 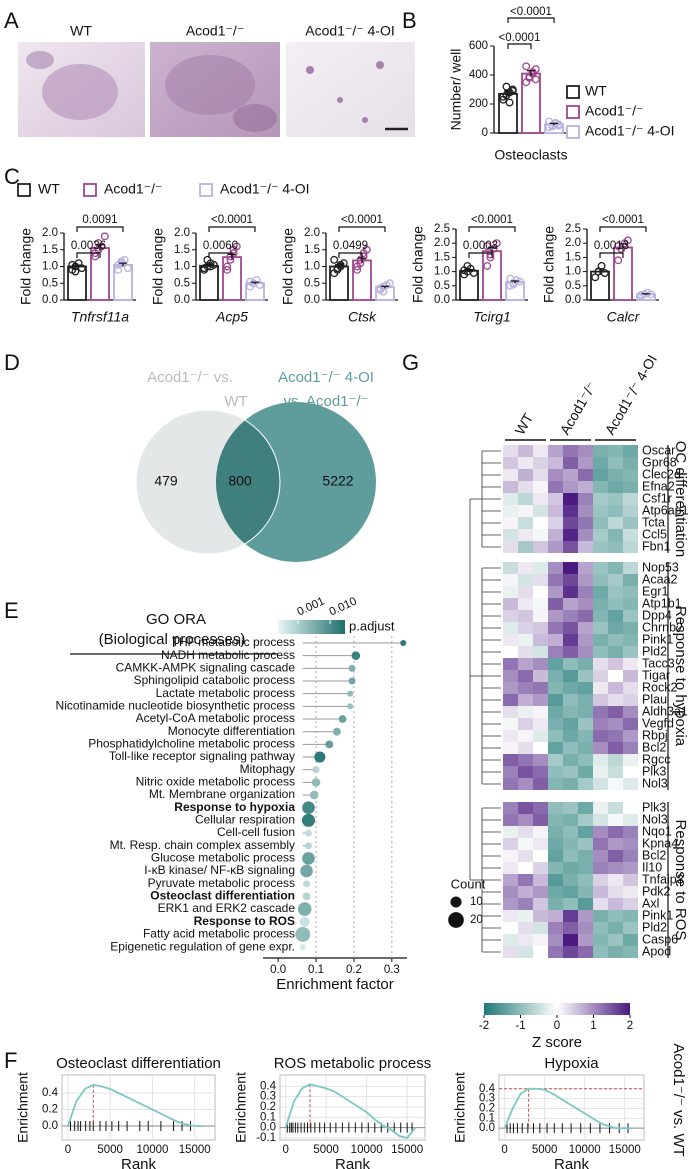 What do you see at coordinates (268, 1107) in the screenshot?
I see `y-tick-label: 0.2` at bounding box center [268, 1107].